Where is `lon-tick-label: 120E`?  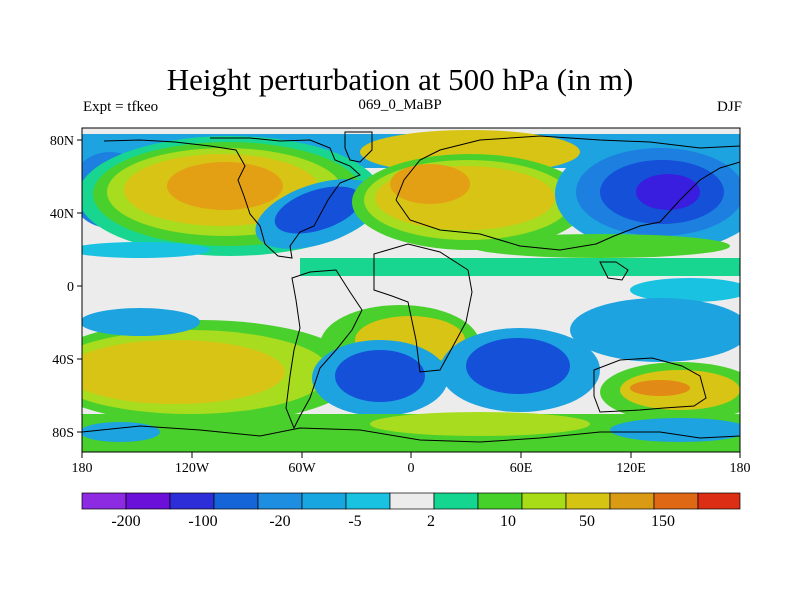
lon-tick-label: 120E is located at coordinates (631, 468).